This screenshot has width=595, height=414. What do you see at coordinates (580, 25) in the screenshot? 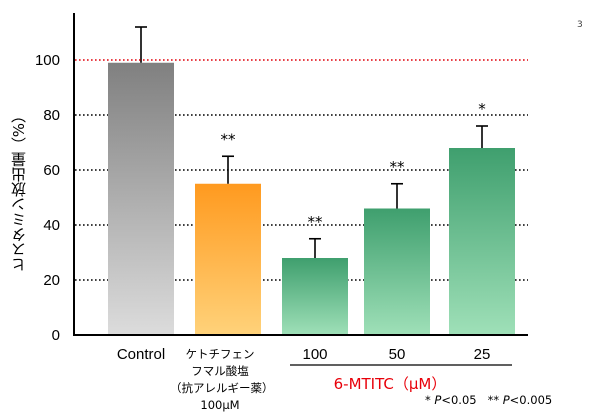
I see `corner-mark: 3` at bounding box center [580, 25].